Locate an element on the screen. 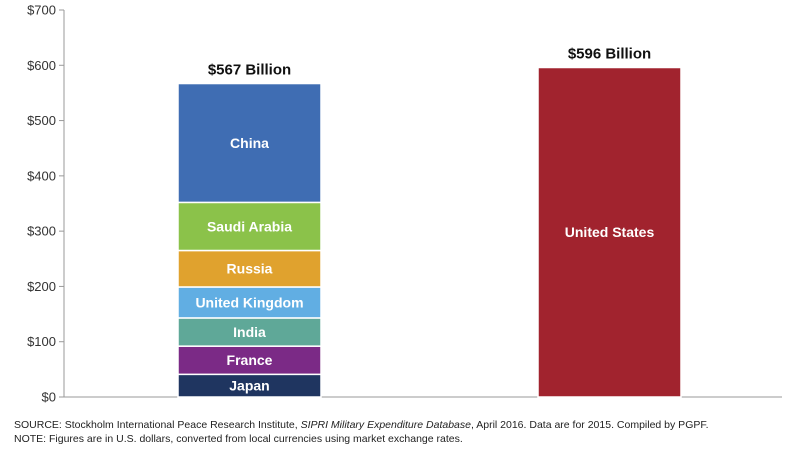 The image size is (800, 453). y-tick-label: $300 is located at coordinates (41, 231).